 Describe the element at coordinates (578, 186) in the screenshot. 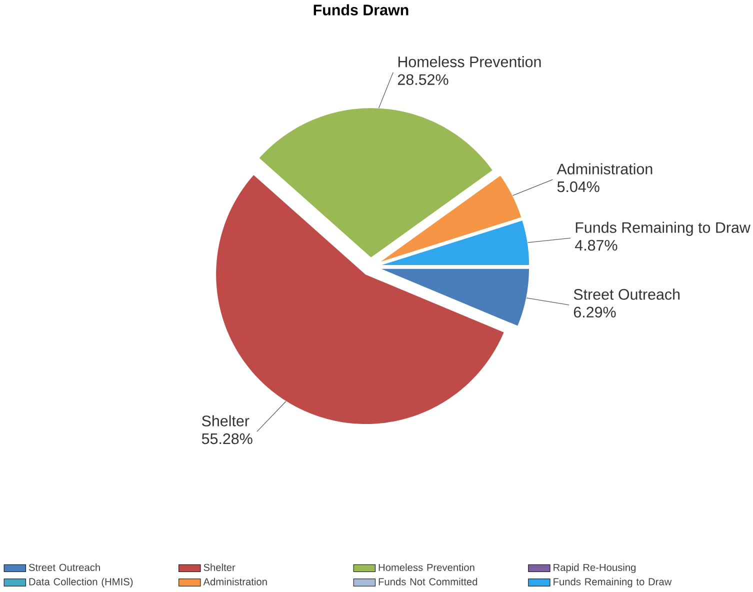

I see `data-label: 5.04%` at that location.